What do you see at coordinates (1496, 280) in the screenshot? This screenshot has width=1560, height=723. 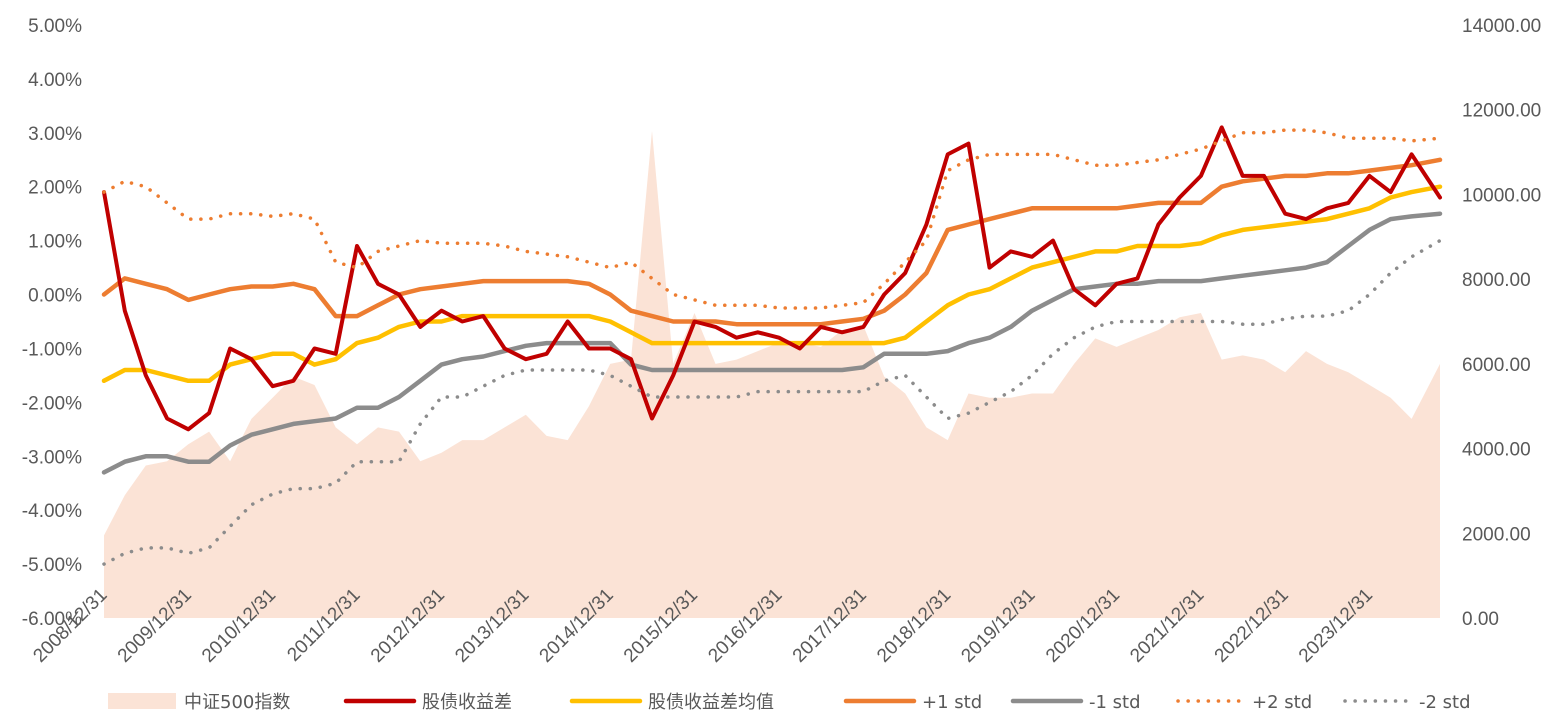 I see `right-tick-label: 8000.00` at bounding box center [1496, 280].